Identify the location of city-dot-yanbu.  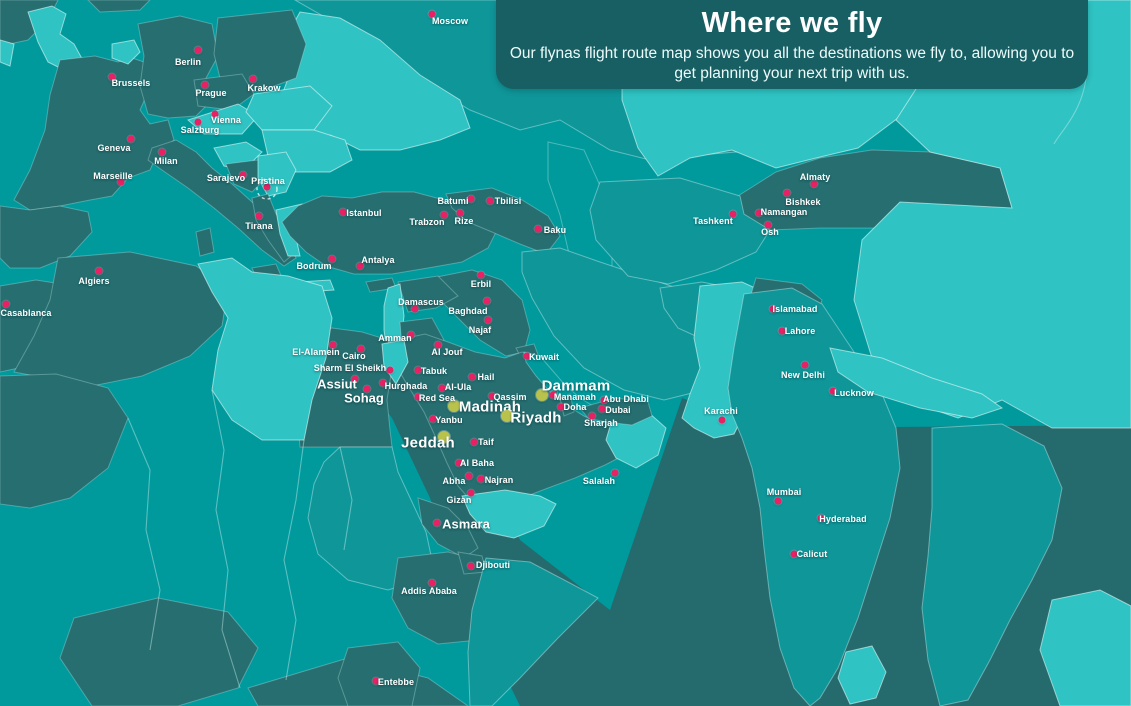
(433, 419).